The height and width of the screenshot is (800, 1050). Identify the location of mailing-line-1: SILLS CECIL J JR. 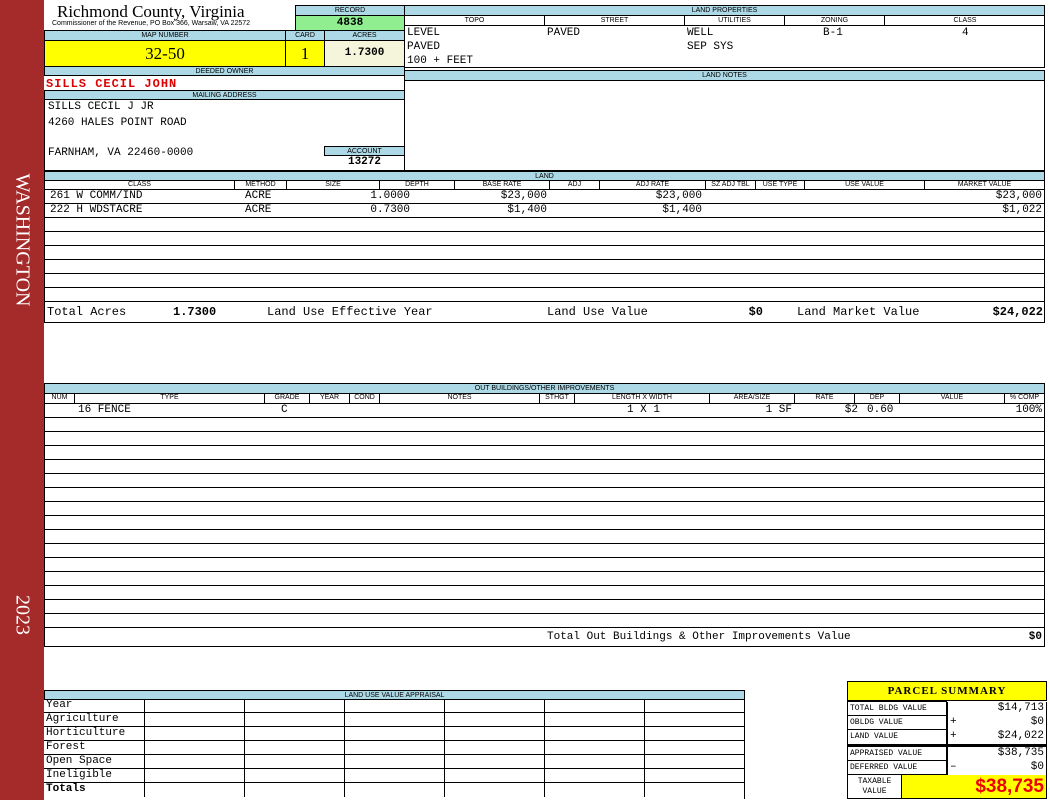
(101, 107).